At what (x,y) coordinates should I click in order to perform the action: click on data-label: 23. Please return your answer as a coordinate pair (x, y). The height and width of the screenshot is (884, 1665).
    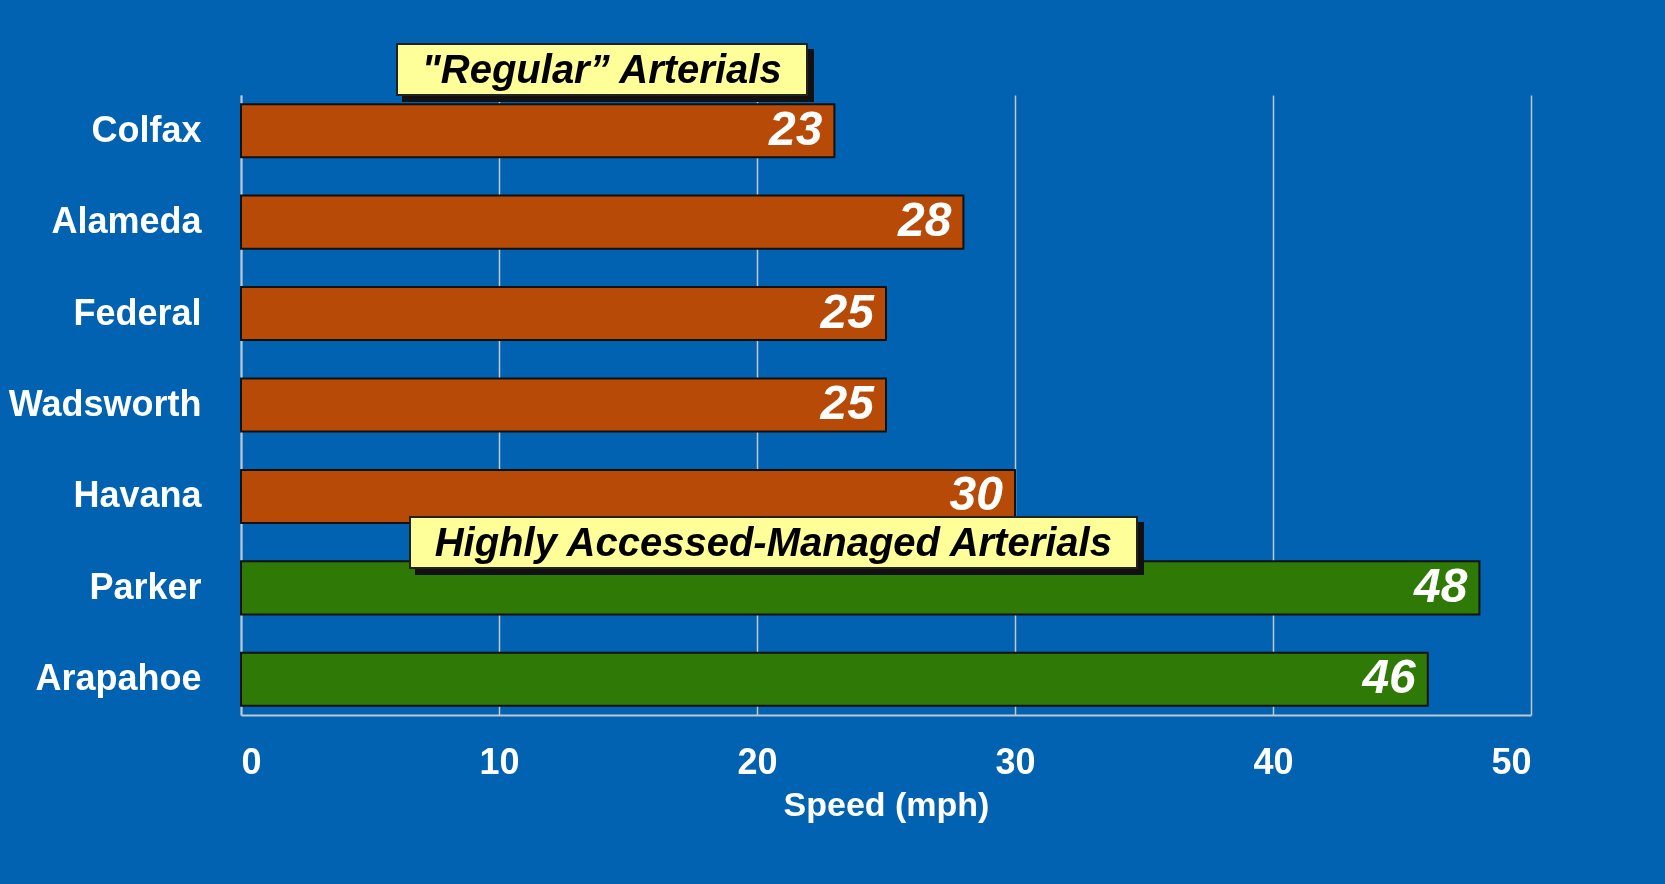
    Looking at the image, I should click on (795, 128).